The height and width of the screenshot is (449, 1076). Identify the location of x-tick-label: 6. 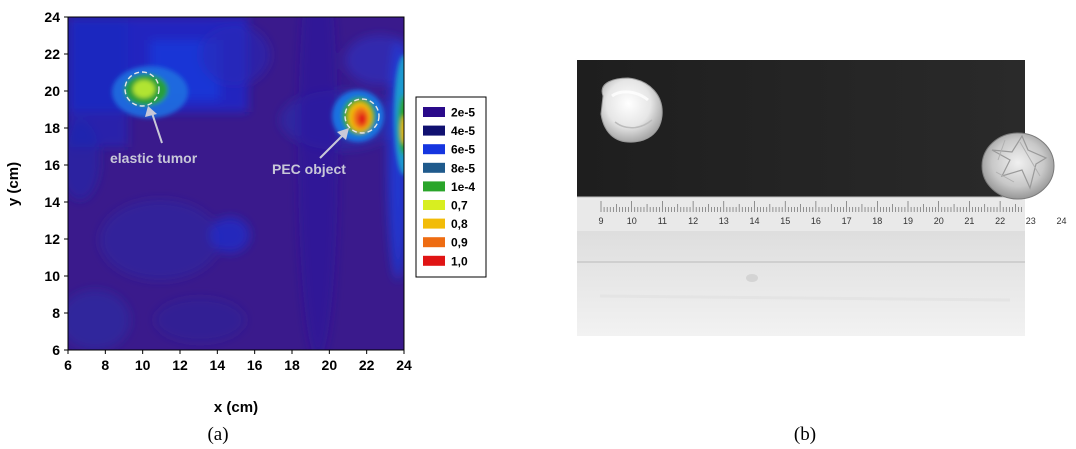
(68, 365).